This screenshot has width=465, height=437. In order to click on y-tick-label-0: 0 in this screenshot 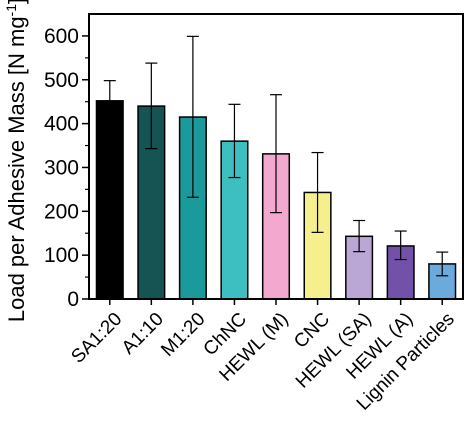, I will do `click(73, 299)`.